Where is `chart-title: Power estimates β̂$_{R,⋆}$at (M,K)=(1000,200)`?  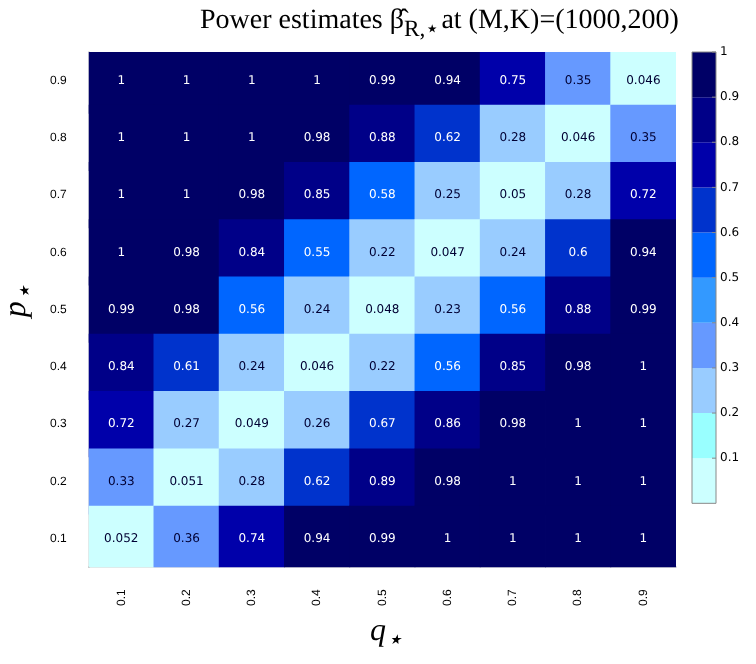 chart-title: Power estimates β̂$_{R,⋆}$at (M,K)=(1000,200) is located at coordinates (440, 24).